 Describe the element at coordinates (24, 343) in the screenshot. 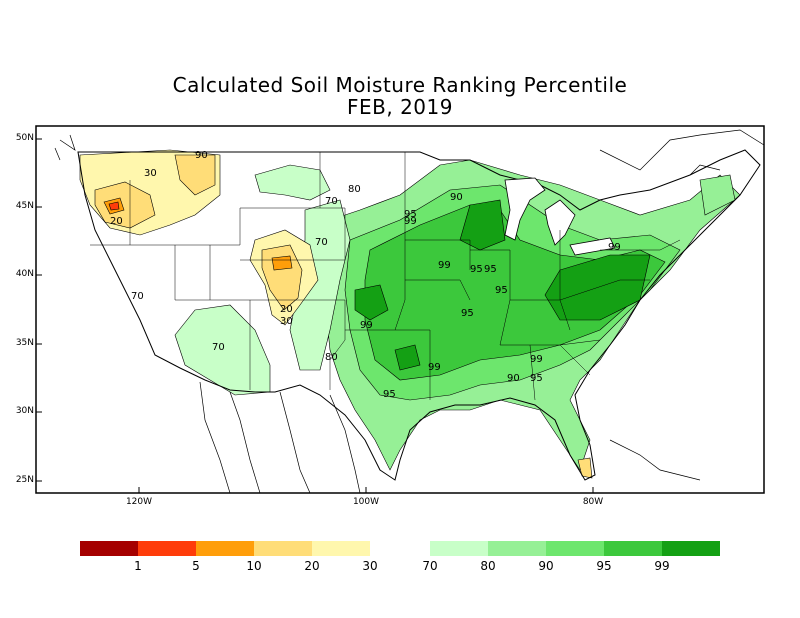

I see `lat-label: 35N` at that location.